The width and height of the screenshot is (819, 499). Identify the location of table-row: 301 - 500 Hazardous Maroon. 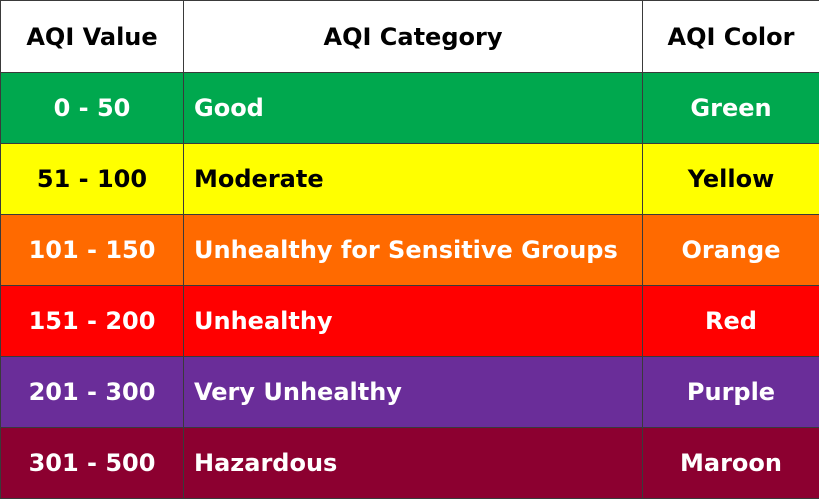
(409, 463).